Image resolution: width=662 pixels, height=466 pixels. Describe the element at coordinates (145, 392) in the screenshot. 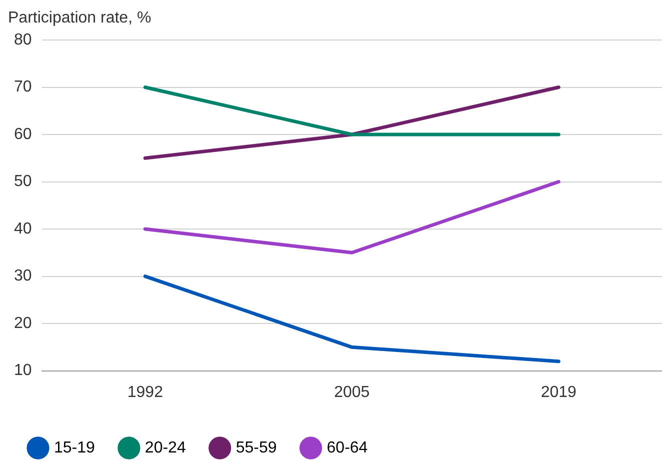

I see `x-tick-label: 1992` at that location.